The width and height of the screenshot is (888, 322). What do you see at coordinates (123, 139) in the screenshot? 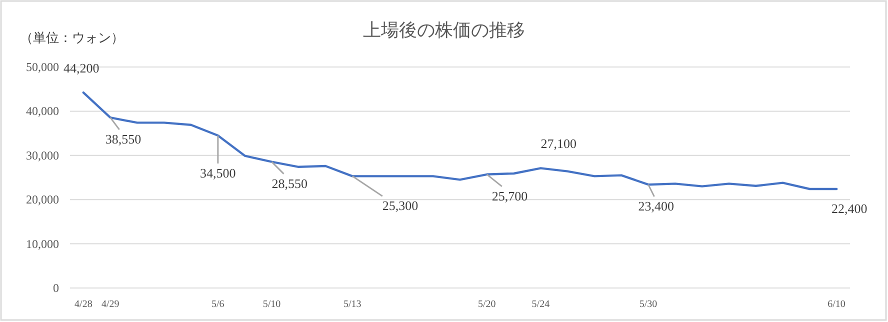
I see `data-label: 38,550` at bounding box center [123, 139].